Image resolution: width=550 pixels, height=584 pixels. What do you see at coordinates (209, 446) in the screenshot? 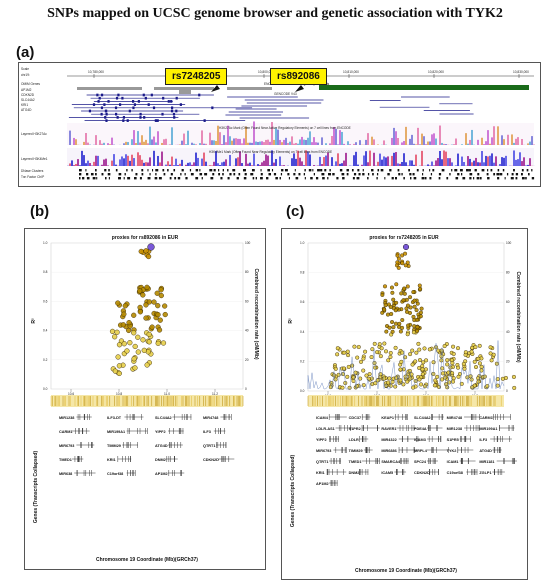
I see `gene-label: QTRT1` at bounding box center [209, 446].